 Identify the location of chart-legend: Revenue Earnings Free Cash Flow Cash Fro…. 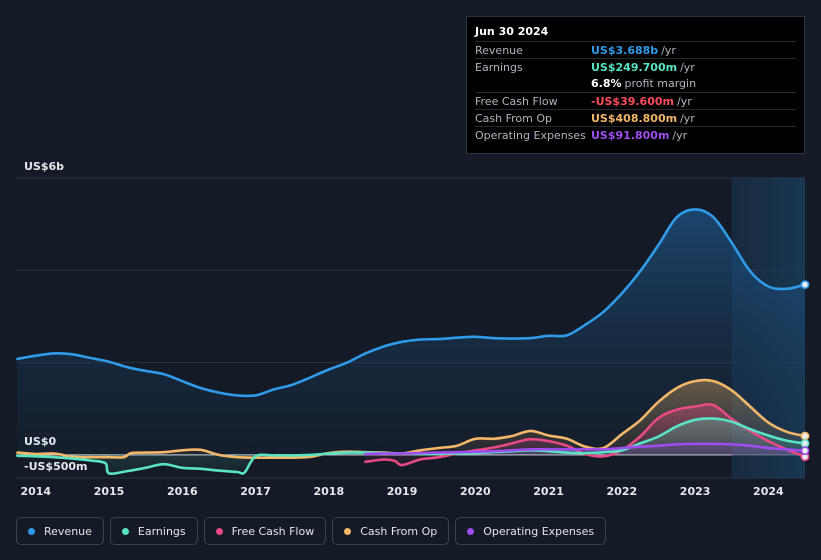
(311, 532).